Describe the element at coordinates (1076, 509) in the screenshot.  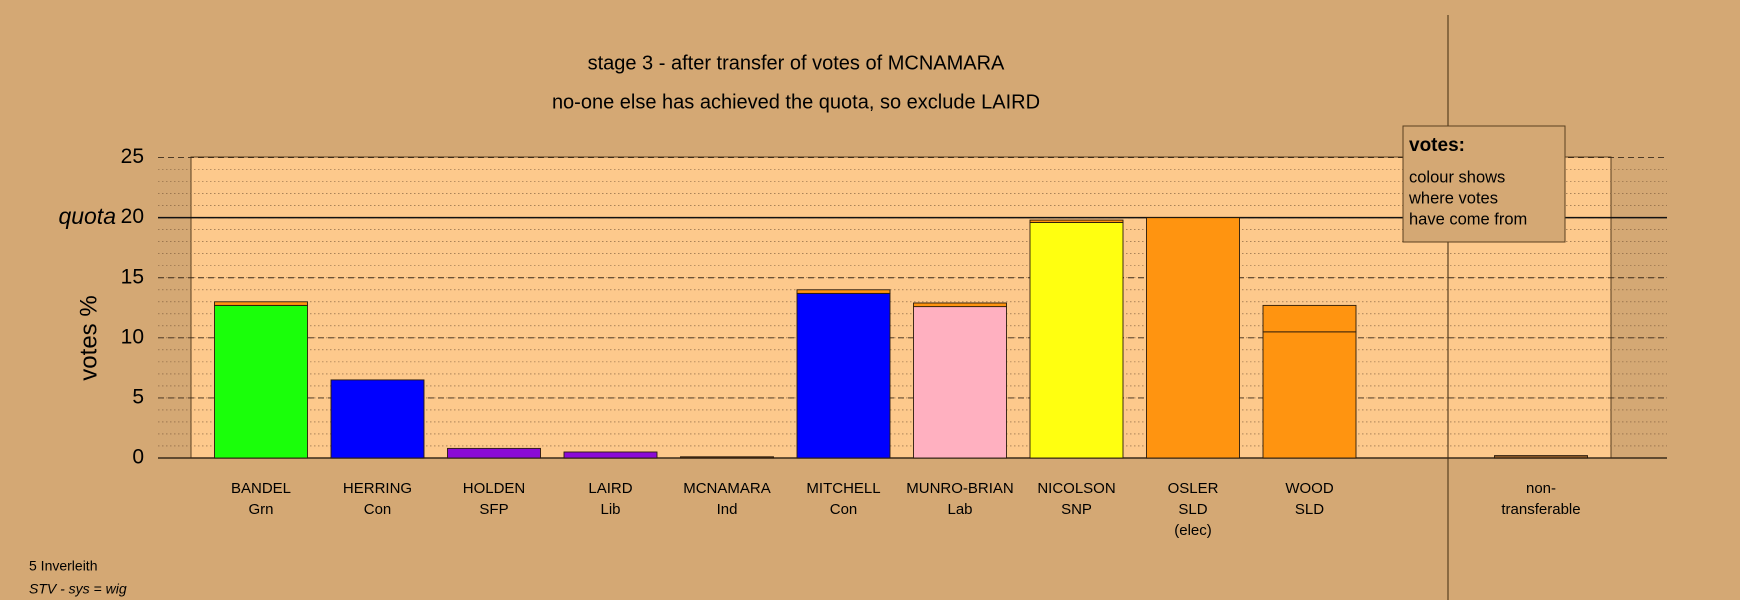
I see `x-tick-label: SNP` at that location.